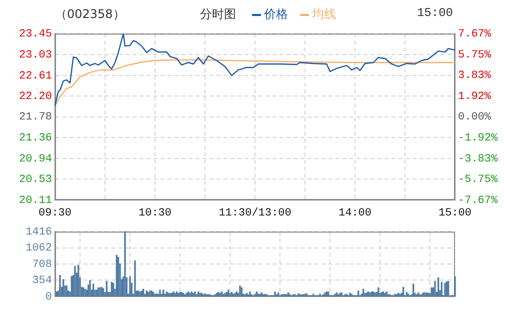 The height and width of the screenshot is (330, 505). Describe the element at coordinates (475, 118) in the screenshot. I see `y2-tick-label: 0.00%` at that location.